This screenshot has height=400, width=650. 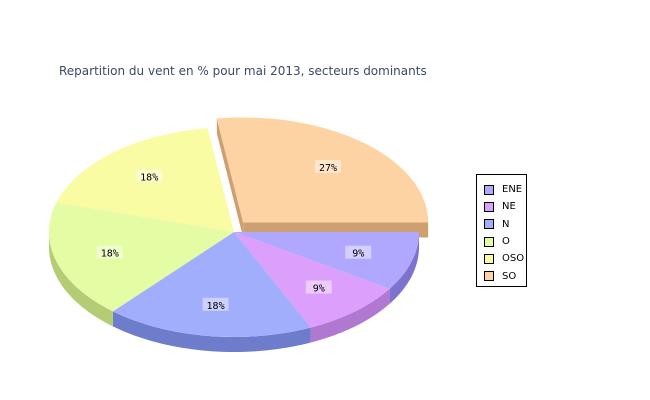 I want to click on slice-ene, so click(x=326, y=260).